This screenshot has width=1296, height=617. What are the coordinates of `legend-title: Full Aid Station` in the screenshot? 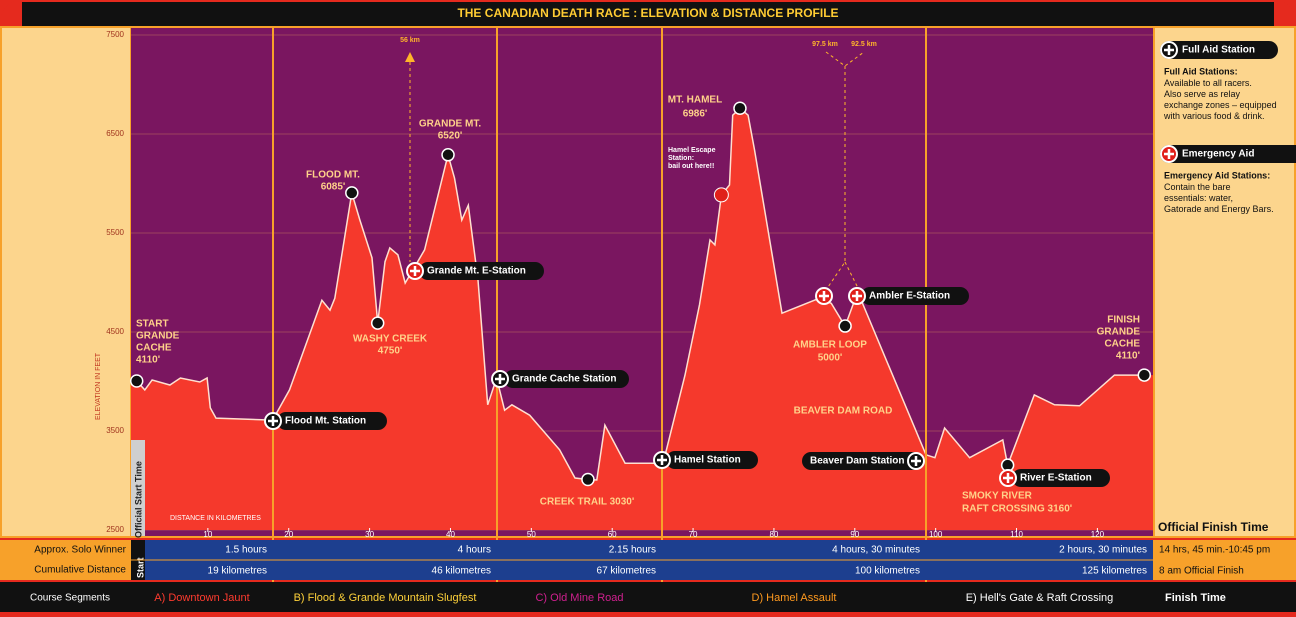 It's located at (1218, 50).